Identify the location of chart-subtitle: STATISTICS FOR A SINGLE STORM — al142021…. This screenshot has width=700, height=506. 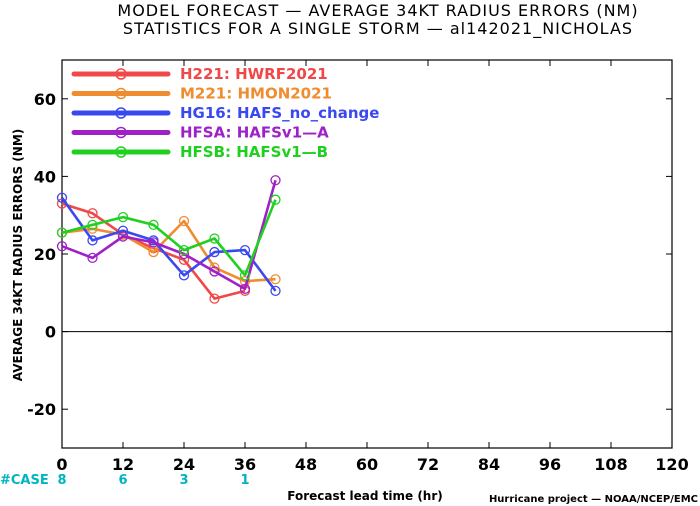
(378, 29).